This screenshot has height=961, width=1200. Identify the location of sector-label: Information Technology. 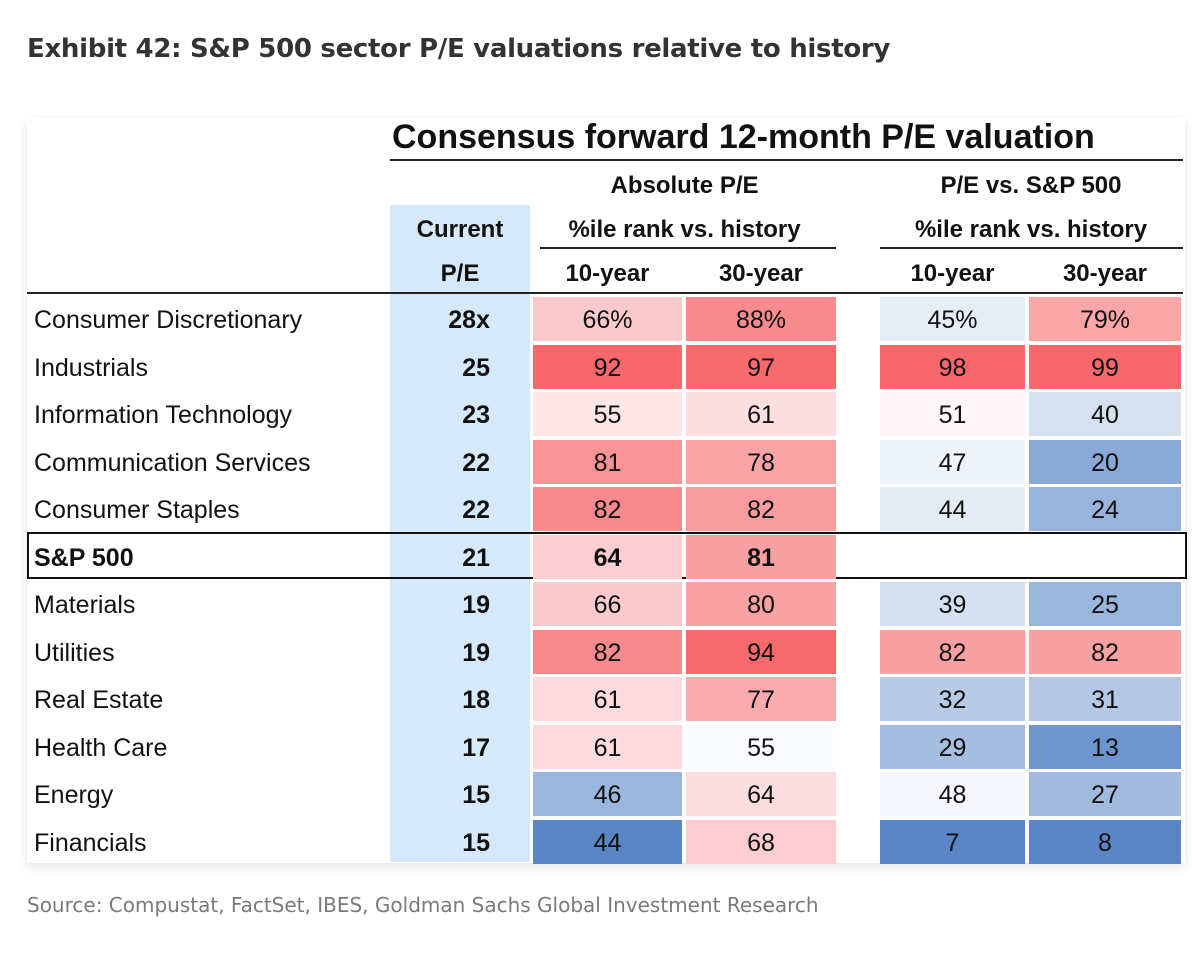
(163, 415).